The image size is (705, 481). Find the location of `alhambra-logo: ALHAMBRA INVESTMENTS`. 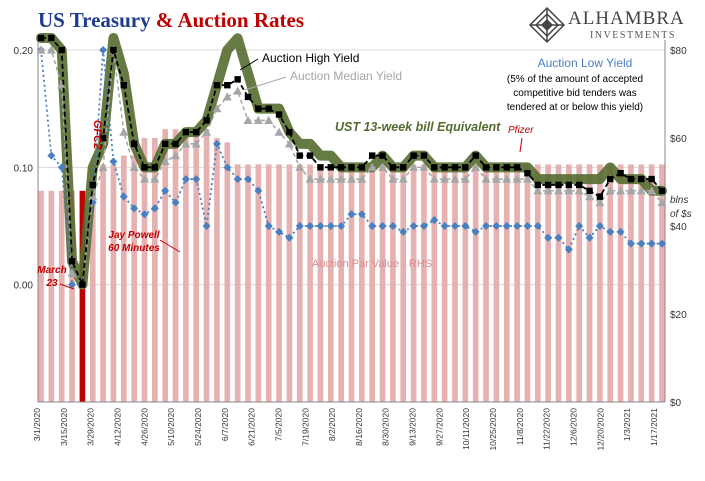

alhambra-logo: ALHAMBRA INVESTMENTS is located at coordinates (614, 26).